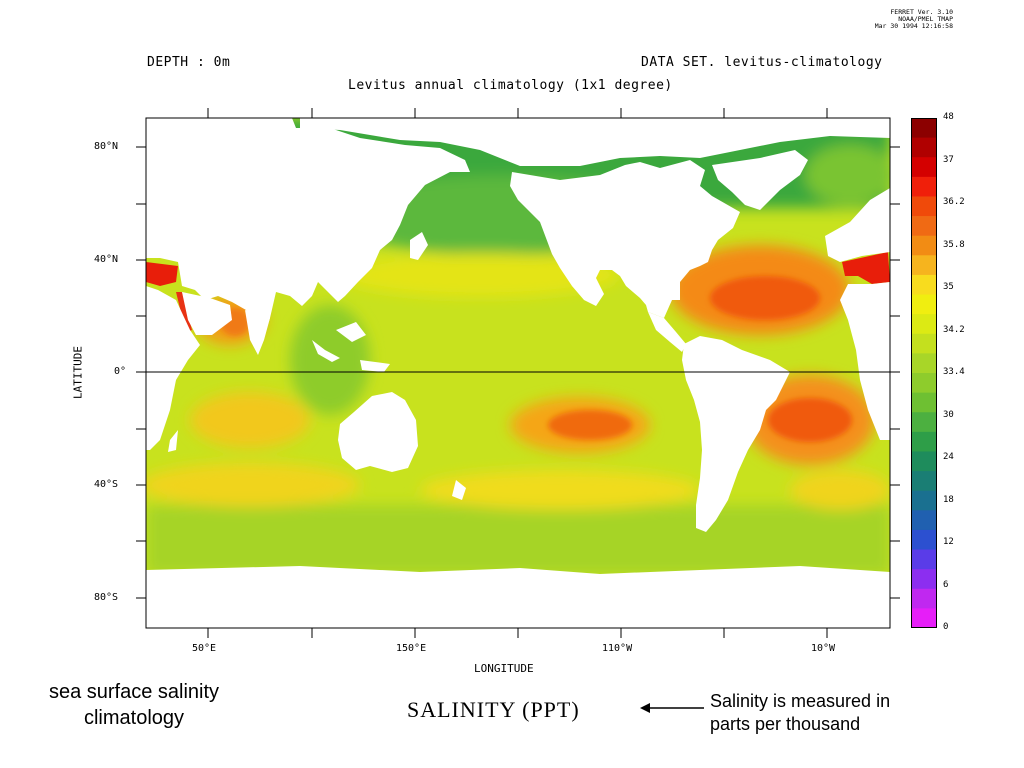 The width and height of the screenshot is (1024, 768). I want to click on colorbar, so click(924, 373).